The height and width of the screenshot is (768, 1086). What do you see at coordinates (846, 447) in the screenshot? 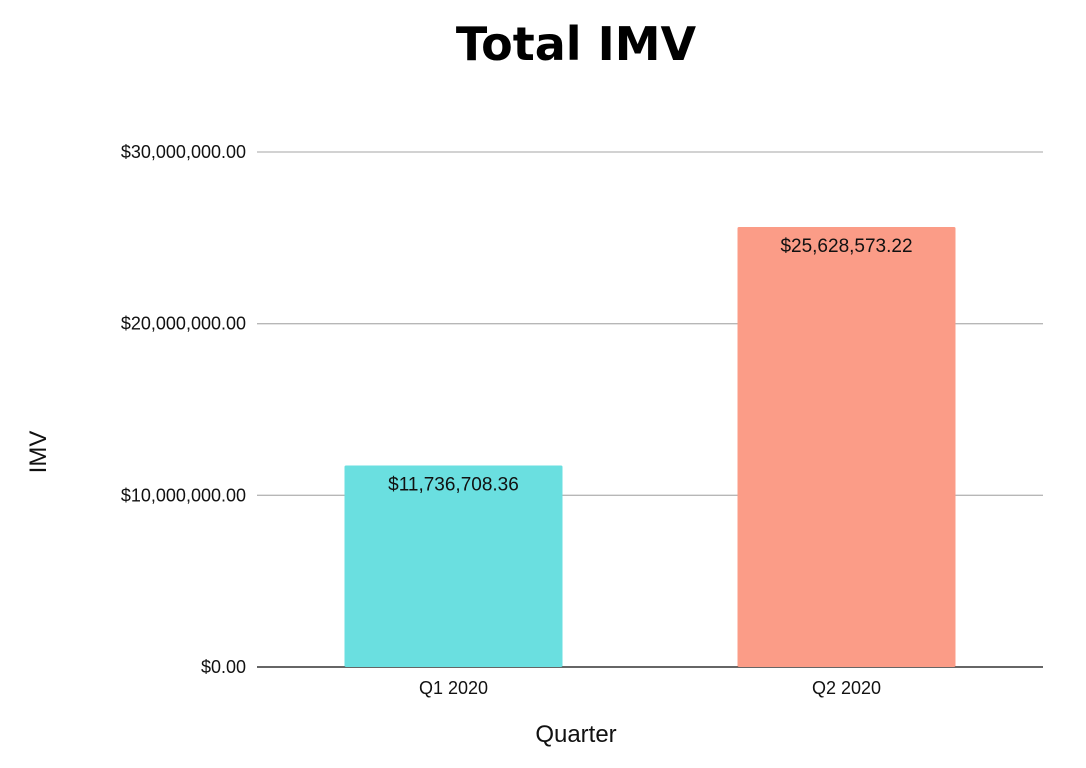
I see `bar-q2-2020` at bounding box center [846, 447].